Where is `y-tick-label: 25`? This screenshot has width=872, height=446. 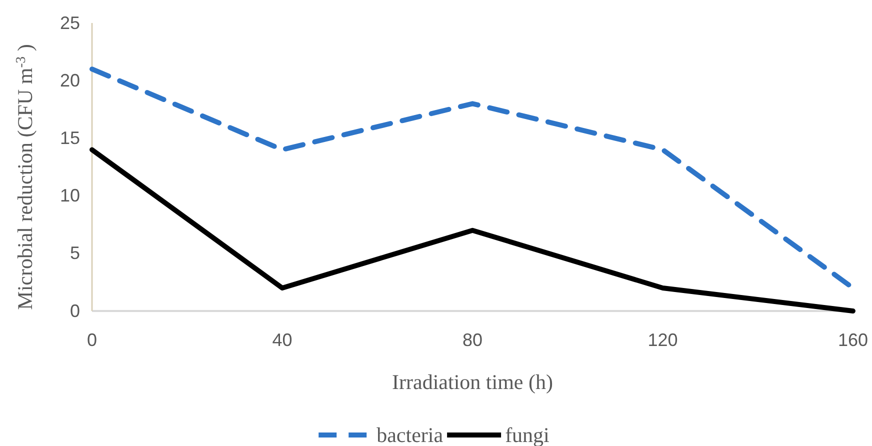
y-tick-label: 25 is located at coordinates (70, 22).